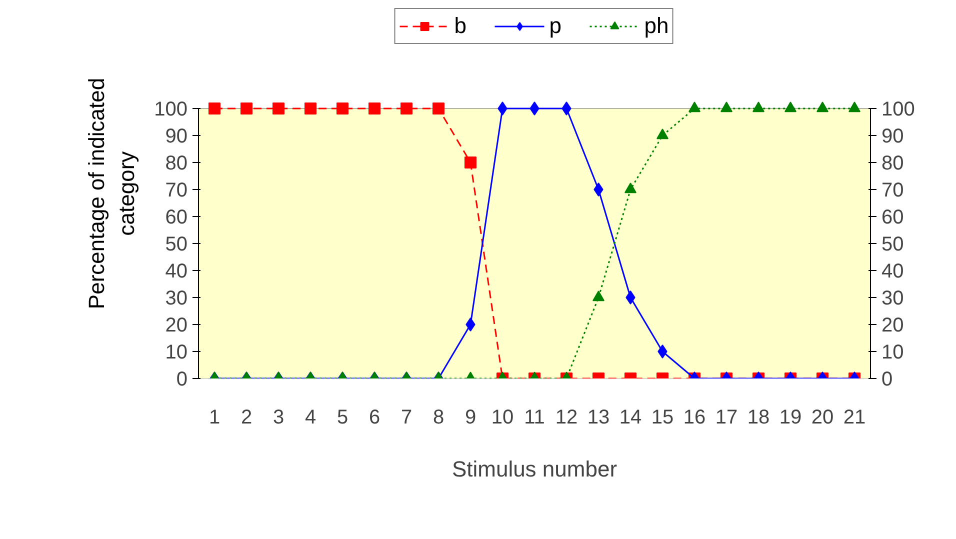  Describe the element at coordinates (470, 417) in the screenshot. I see `x-tick-label: 9` at that location.